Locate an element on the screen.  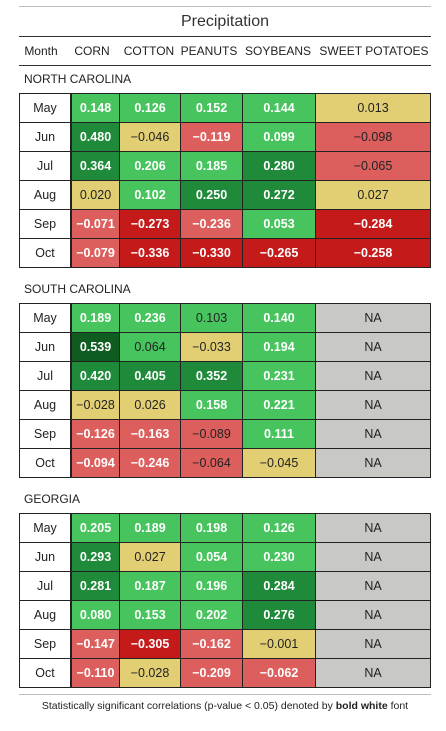
sweet-potatoes-value-cell: −0.284 is located at coordinates (373, 224).